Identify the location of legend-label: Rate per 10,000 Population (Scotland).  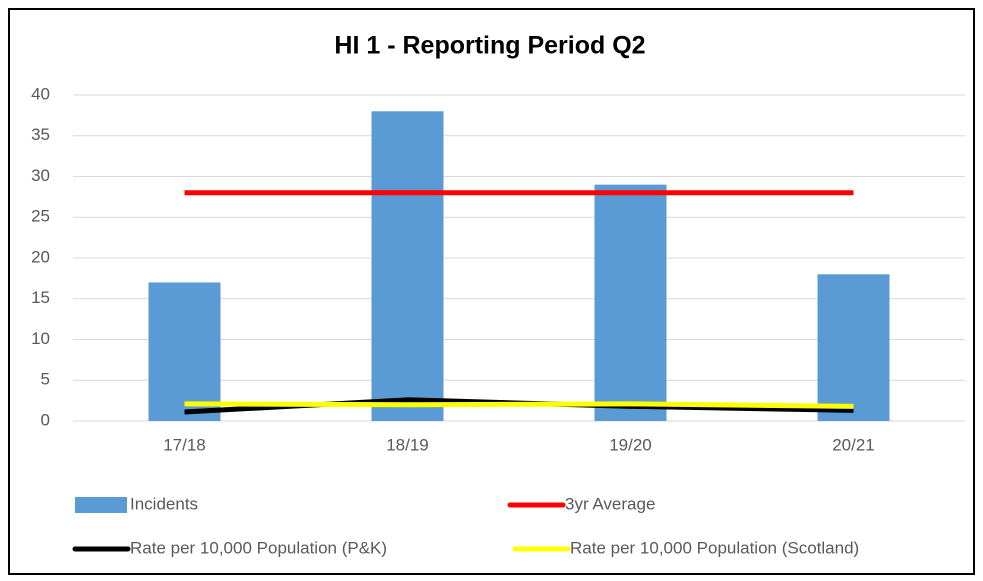
(714, 547).